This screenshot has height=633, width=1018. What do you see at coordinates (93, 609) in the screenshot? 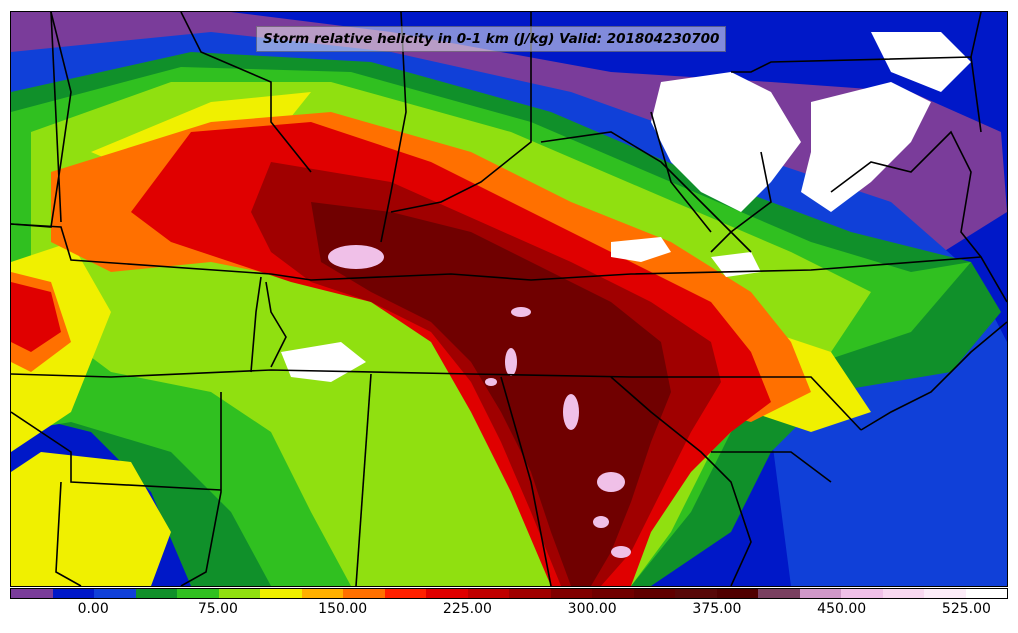
I see `colorbar-tick-label: 0.00` at bounding box center [93, 609].